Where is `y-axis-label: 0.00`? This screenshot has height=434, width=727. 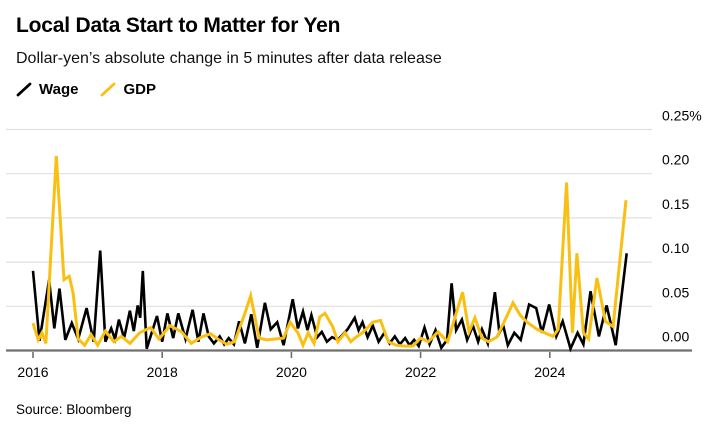
y-axis-label: 0.00 is located at coordinates (675, 337).